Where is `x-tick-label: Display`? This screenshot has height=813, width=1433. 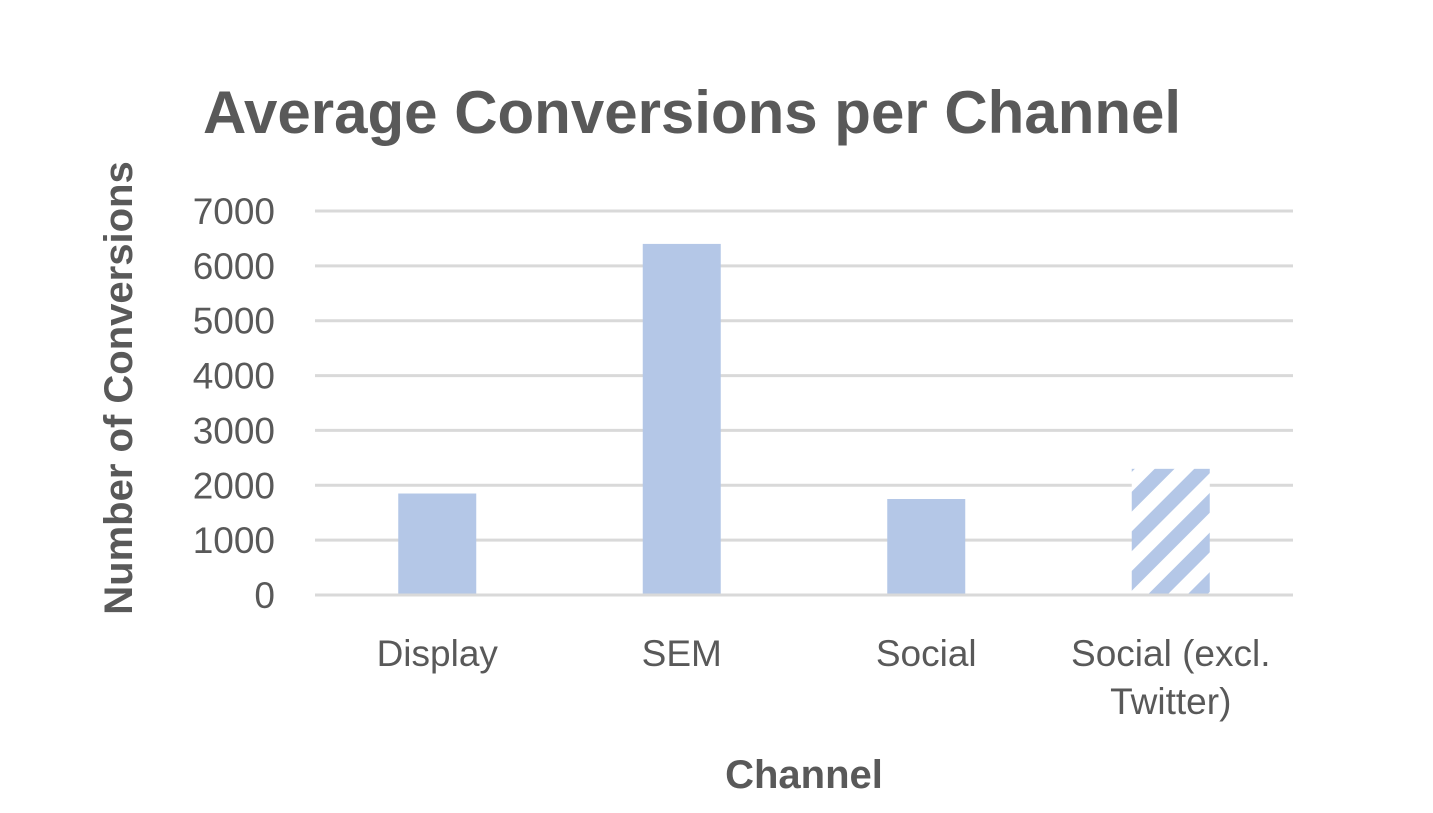
x-tick-label: Display is located at coordinates (438, 653).